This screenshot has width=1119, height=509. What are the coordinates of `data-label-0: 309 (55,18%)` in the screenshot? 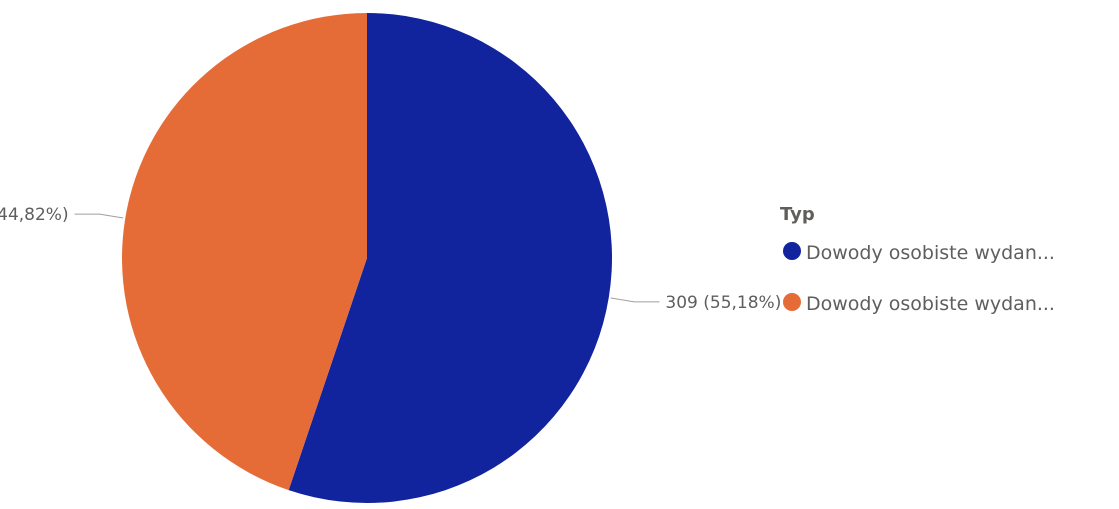 It's located at (723, 303).